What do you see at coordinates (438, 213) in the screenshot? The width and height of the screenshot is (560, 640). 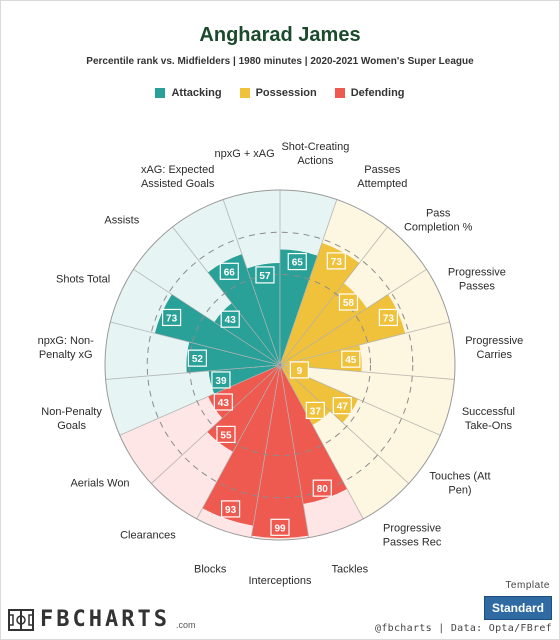 I see `category-label-line: Pass` at bounding box center [438, 213].